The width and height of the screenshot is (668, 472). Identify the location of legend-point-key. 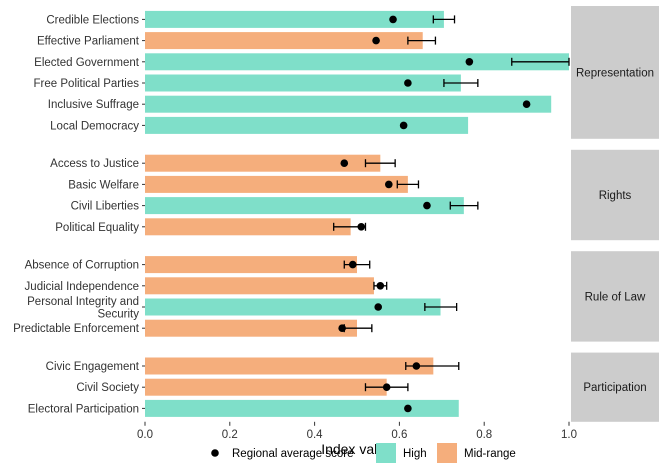
(215, 453).